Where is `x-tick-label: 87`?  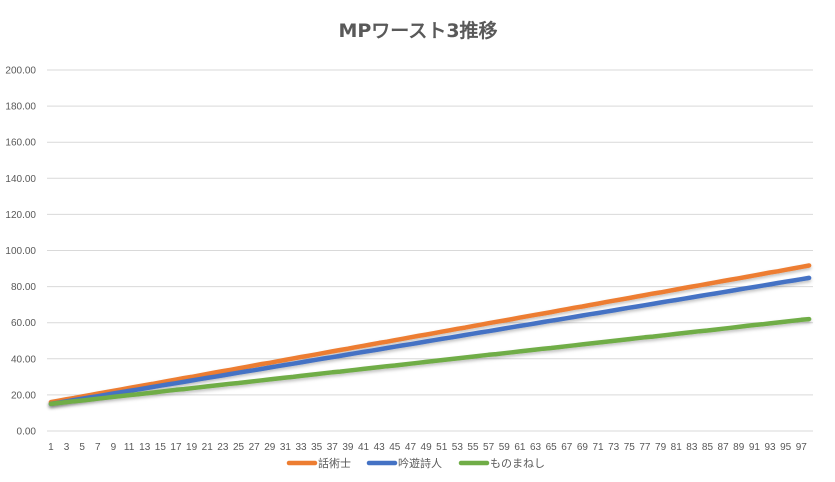
x-tick-label: 87 is located at coordinates (724, 447).